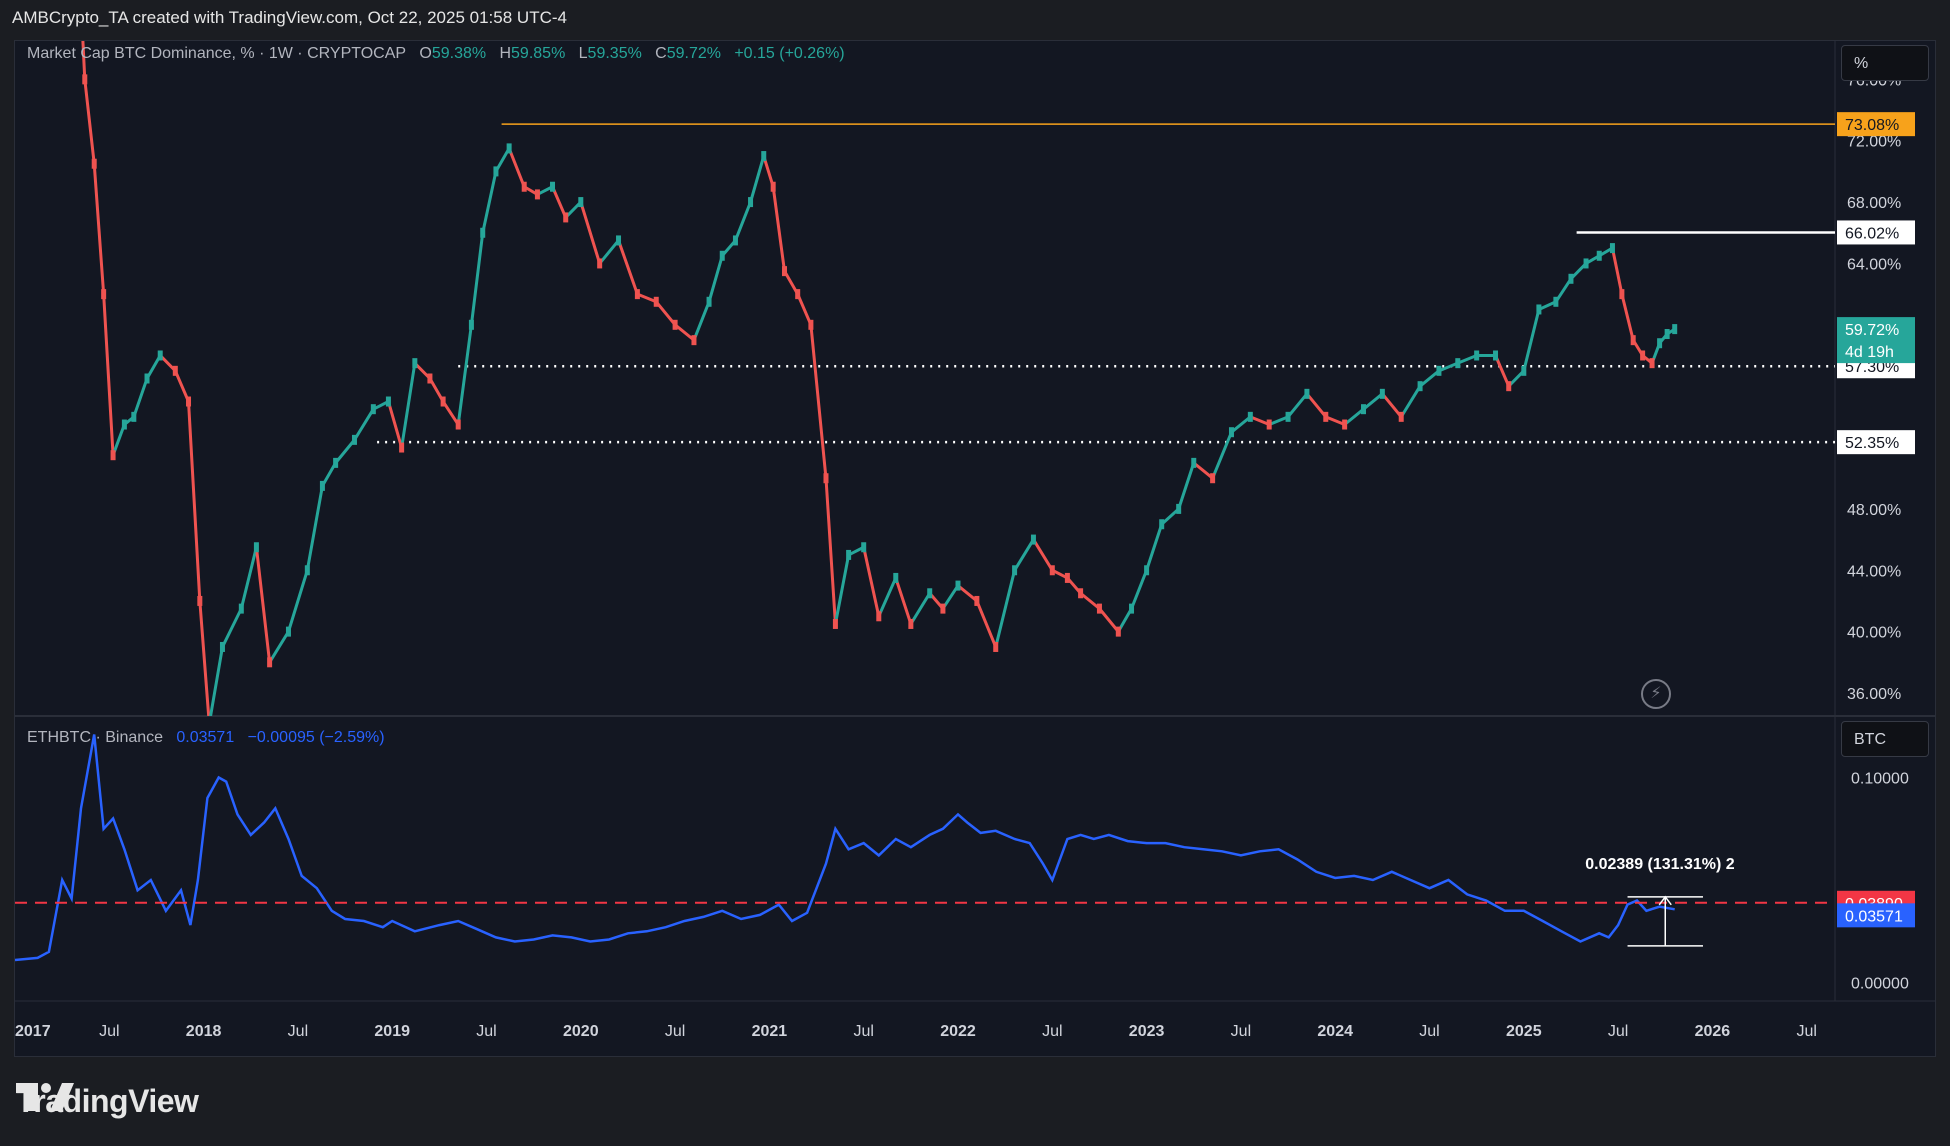 Image resolution: width=1950 pixels, height=1146 pixels. Describe the element at coordinates (45, 1097) in the screenshot. I see `tradingview-logo-icon` at that location.